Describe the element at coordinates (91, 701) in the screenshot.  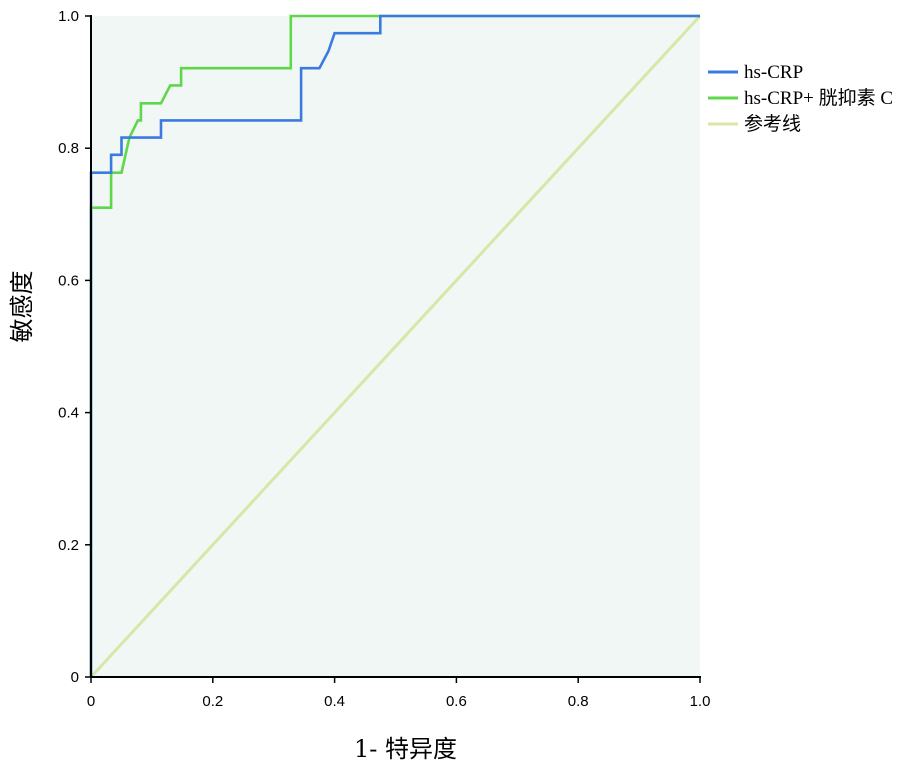
I see `x-tick-label: 0` at that location.